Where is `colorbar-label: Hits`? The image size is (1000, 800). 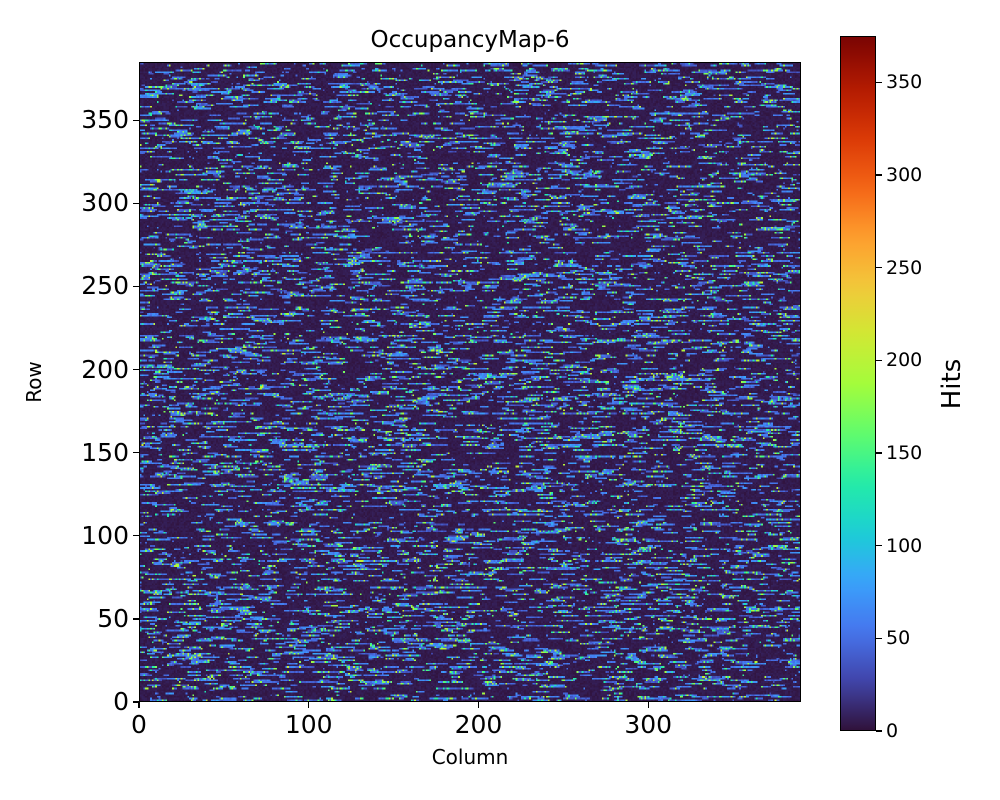 colorbar-label: Hits is located at coordinates (952, 384).